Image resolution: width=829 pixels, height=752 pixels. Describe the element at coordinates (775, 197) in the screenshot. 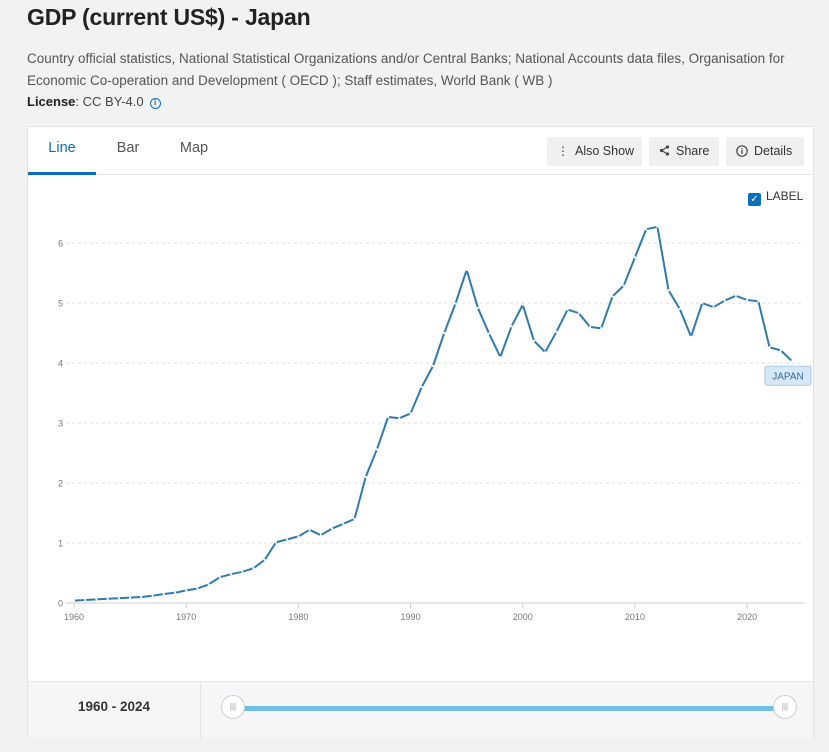

I see `label-toggle: ✓ LABEL` at that location.